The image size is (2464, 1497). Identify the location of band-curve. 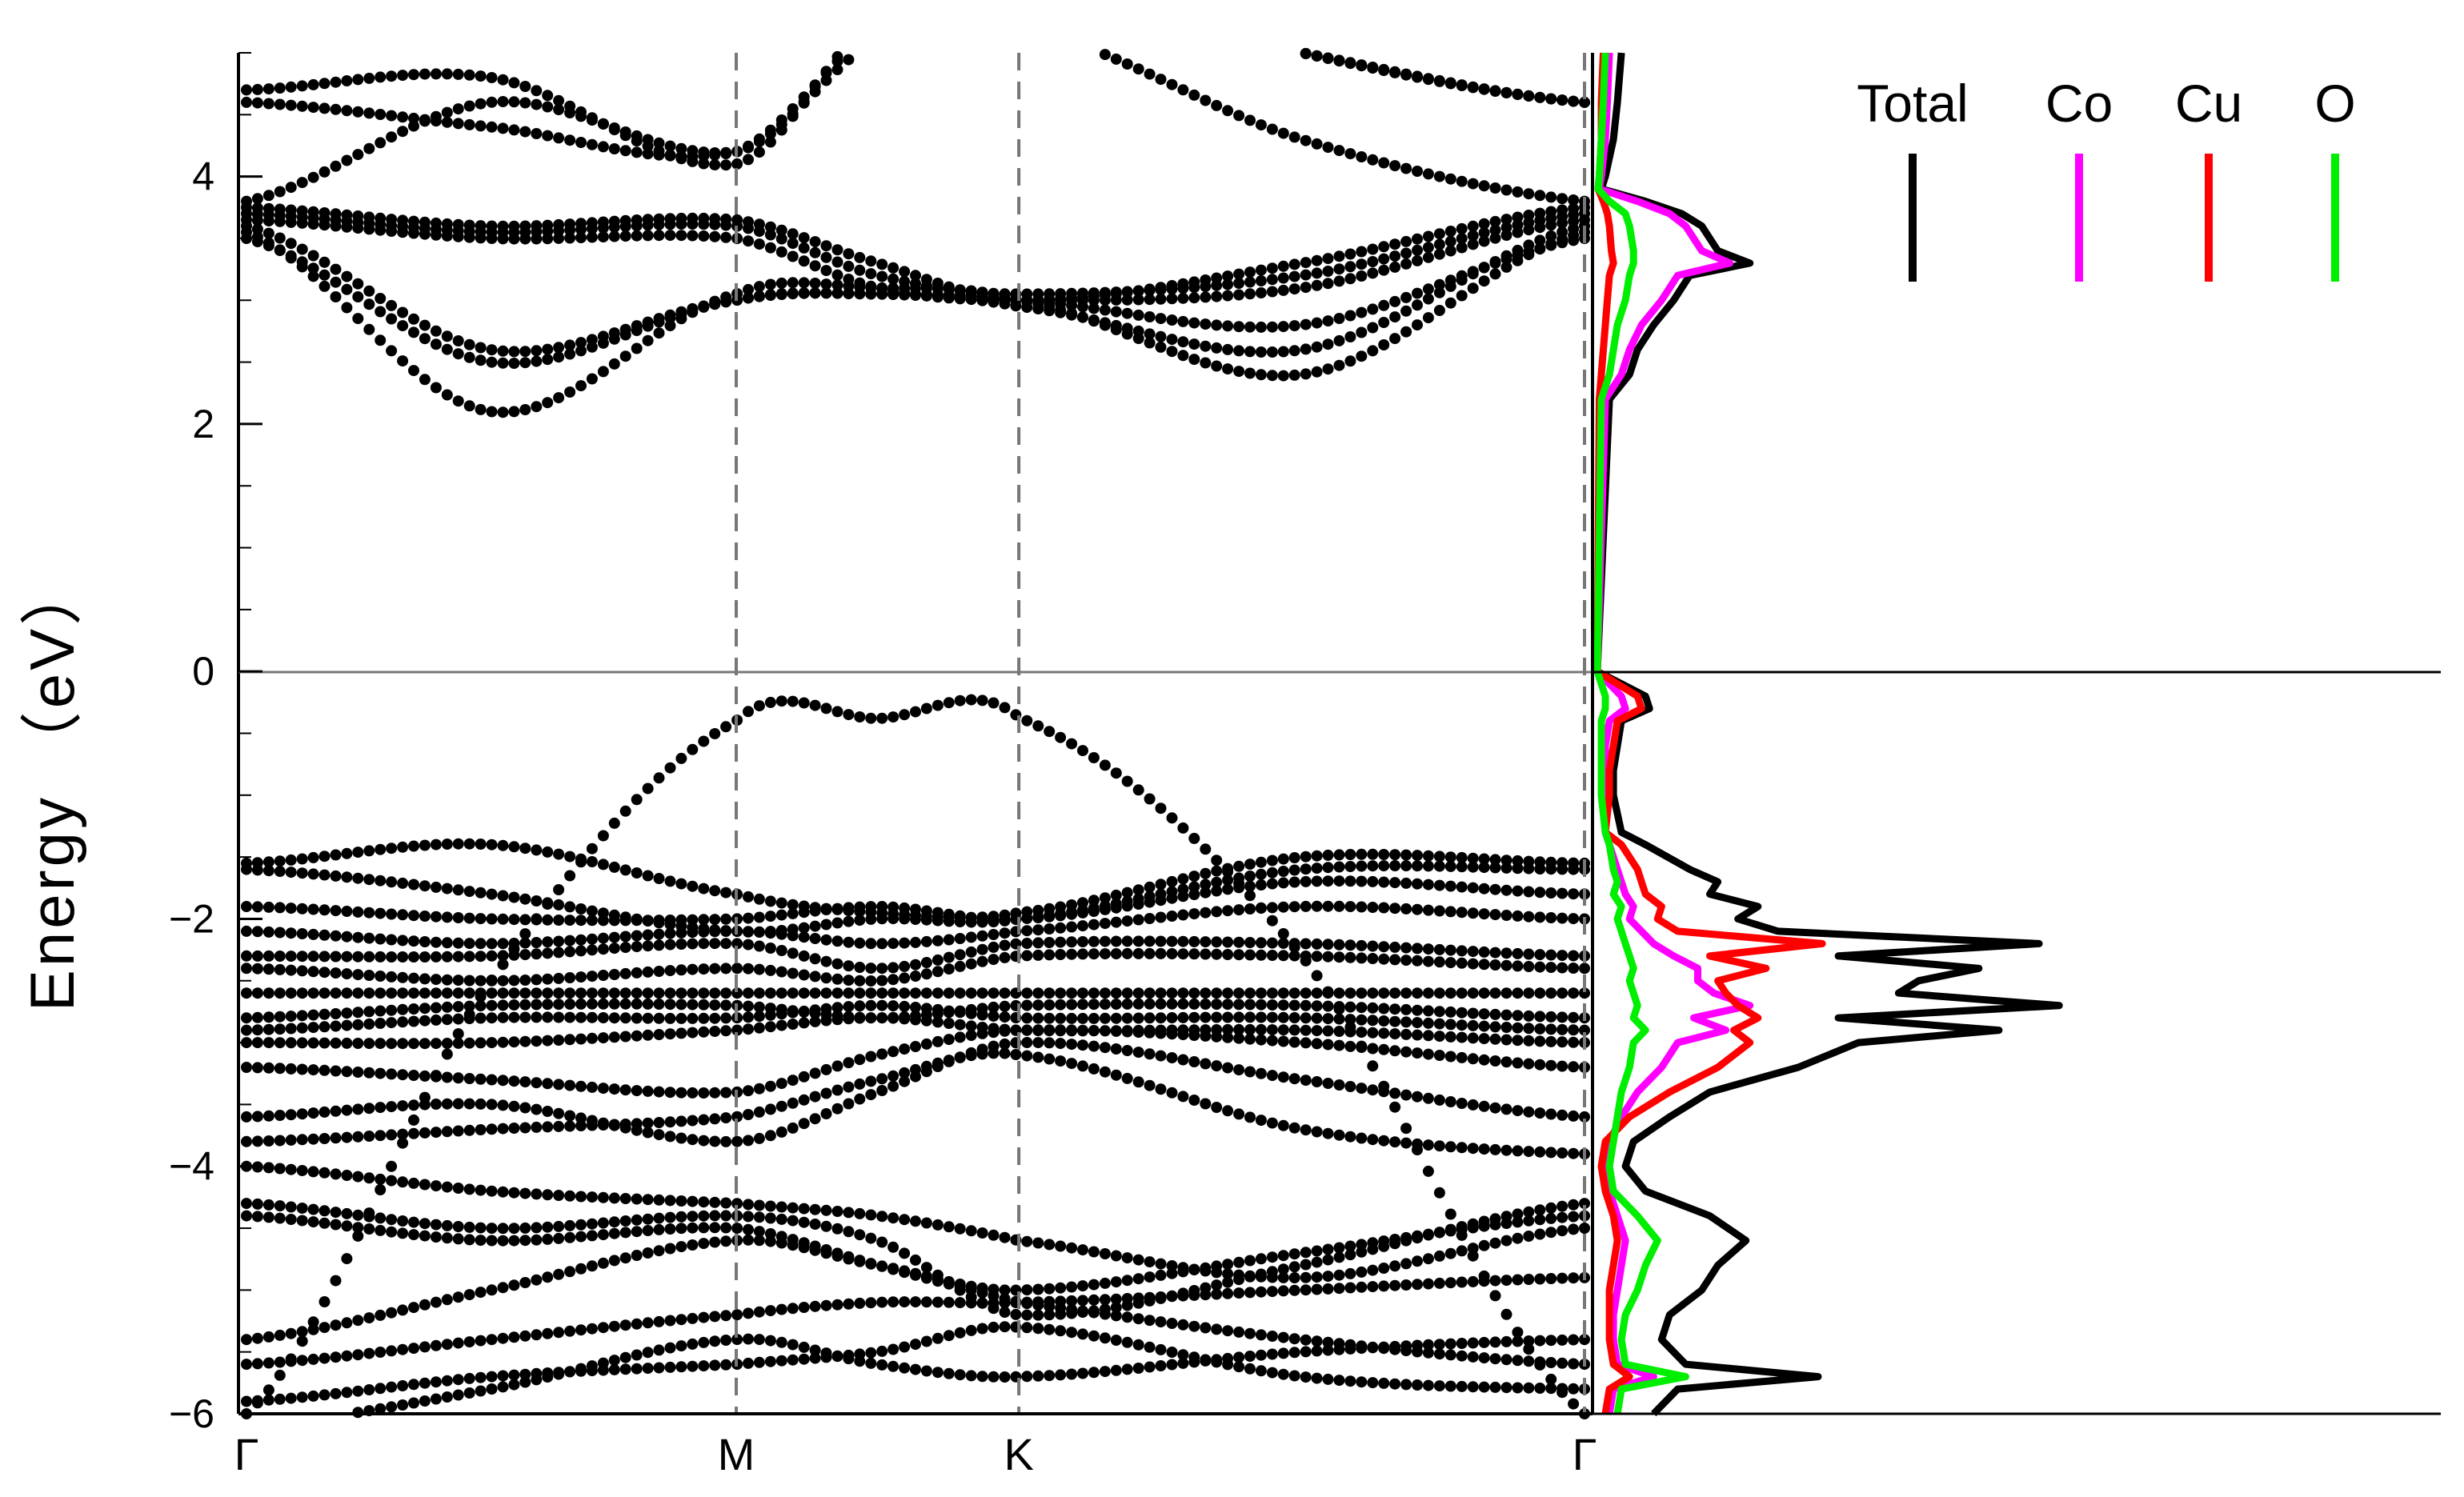
(915, 110).